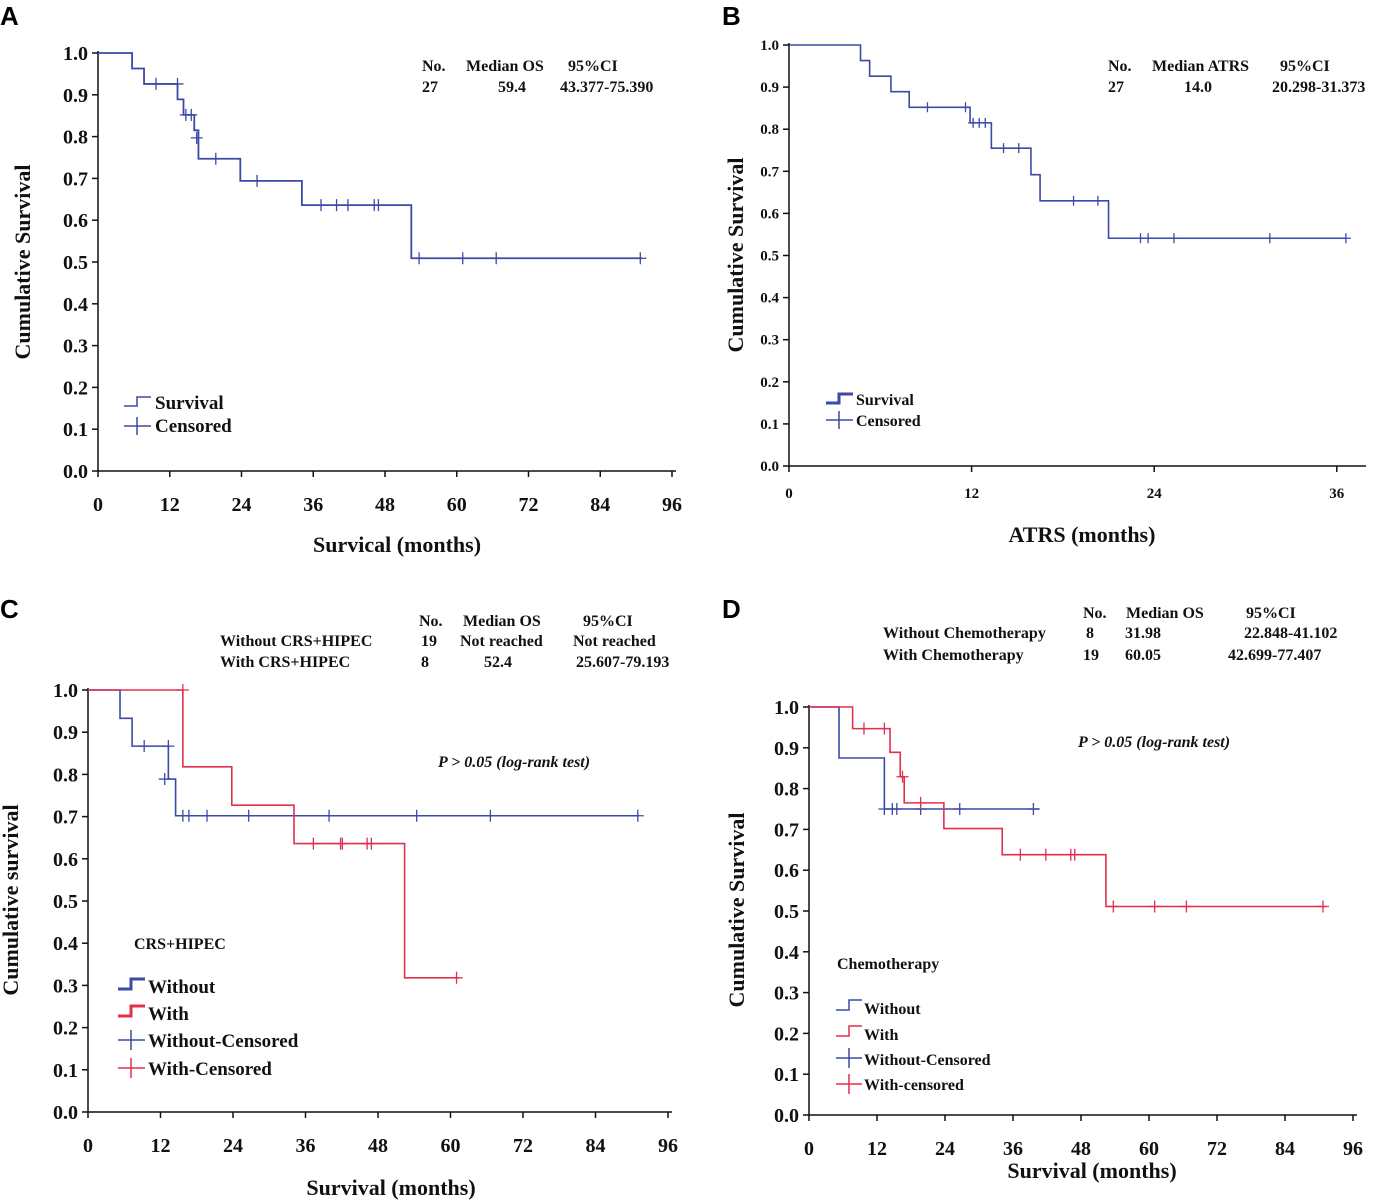 Image resolution: width=1399 pixels, height=1201 pixels. I want to click on panel-a-x-axis-title: Survical (months), so click(397, 544).